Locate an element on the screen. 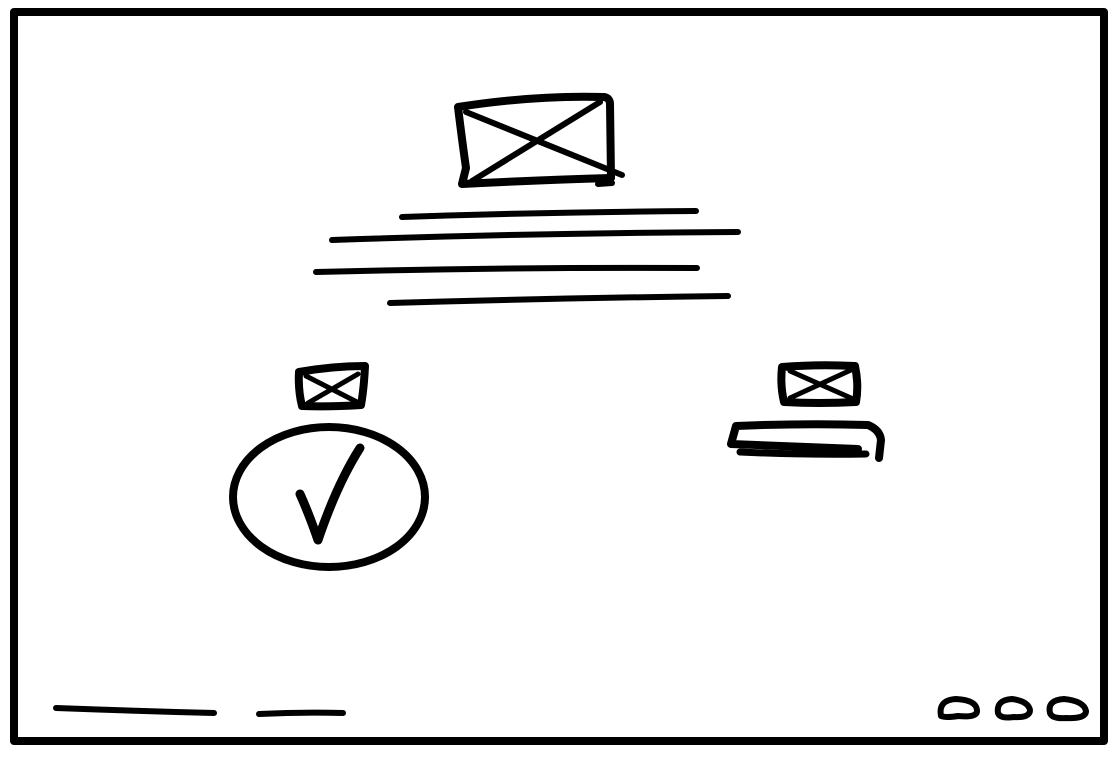 This screenshot has width=1120, height=758. right-image-placeholder is located at coordinates (819, 384).